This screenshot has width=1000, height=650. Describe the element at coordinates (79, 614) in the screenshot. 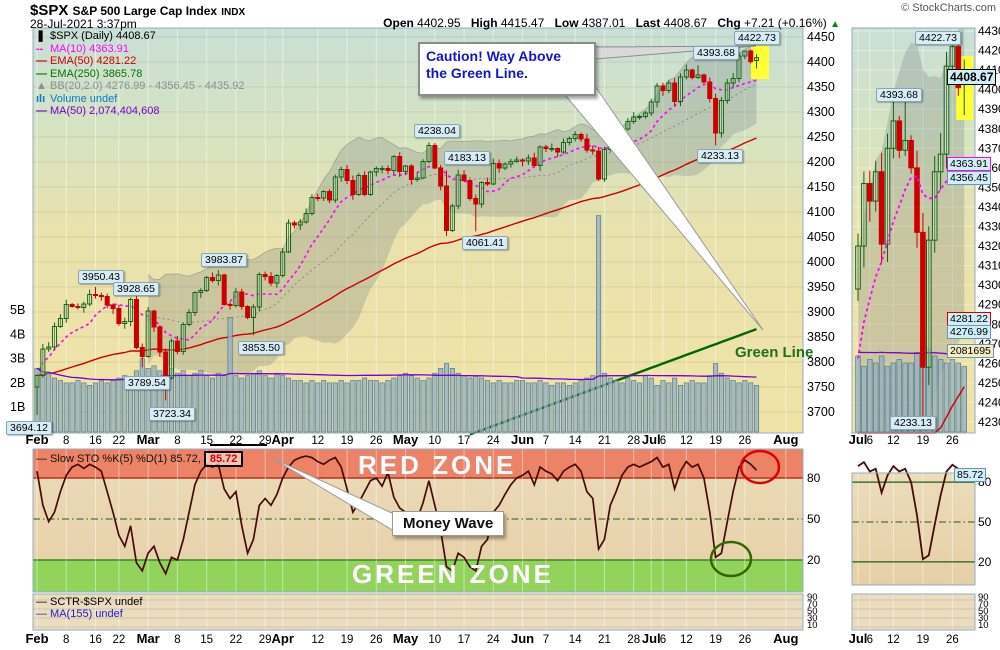

I see `sctr-legend-row: — MA(155) undef` at that location.